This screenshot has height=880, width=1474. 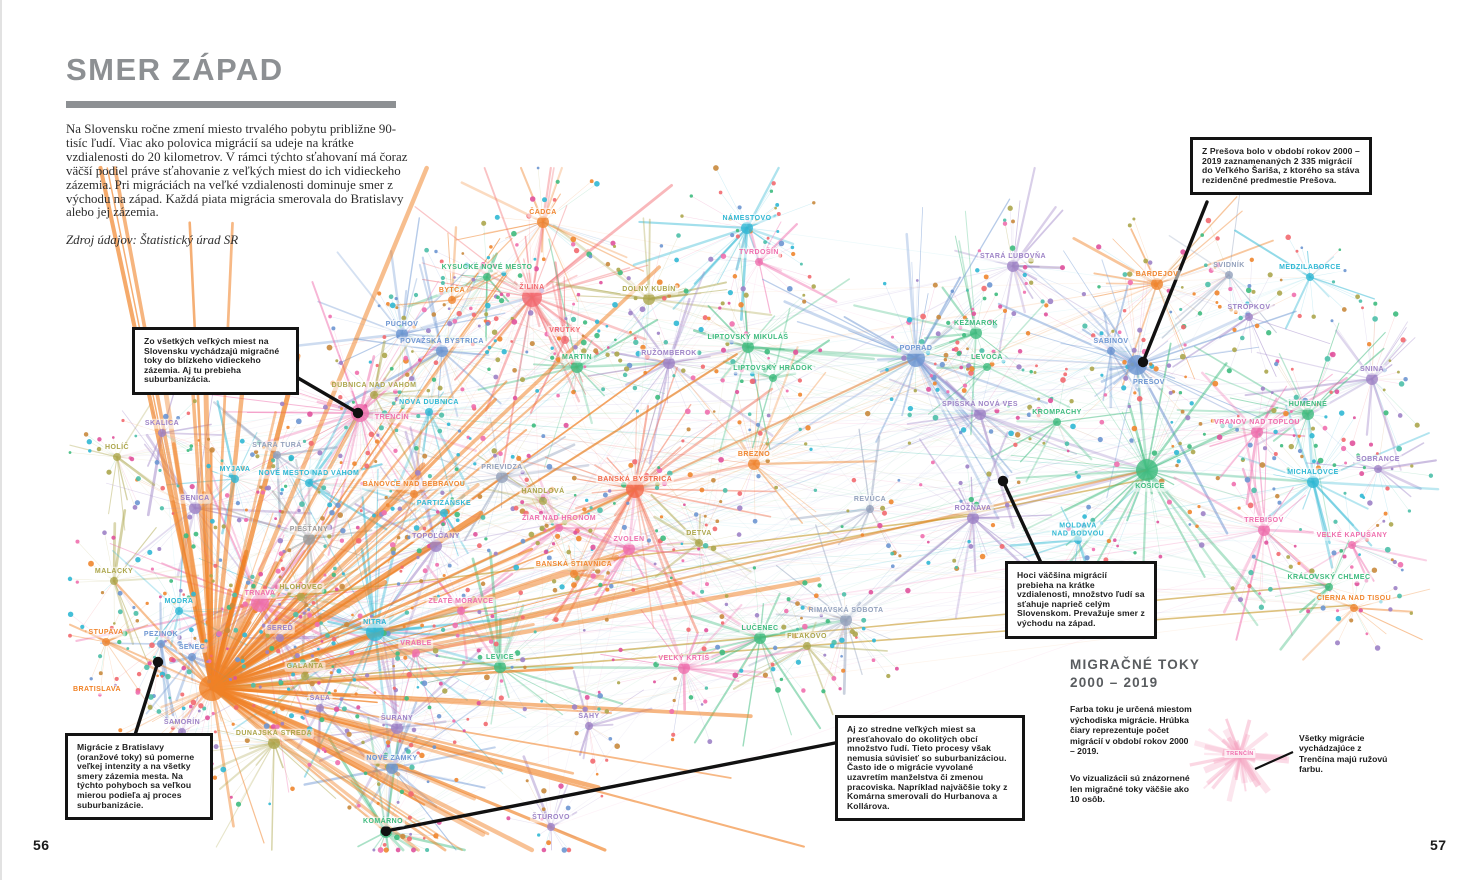 What do you see at coordinates (1308, 414) in the screenshot?
I see `city-node-humenne` at bounding box center [1308, 414].